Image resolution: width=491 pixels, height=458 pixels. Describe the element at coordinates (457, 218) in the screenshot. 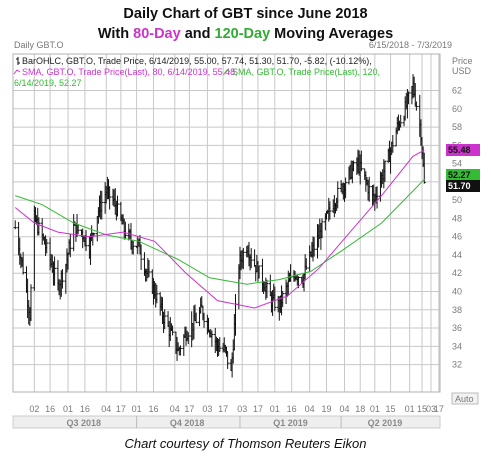

I see `y-tick-label: 48` at that location.